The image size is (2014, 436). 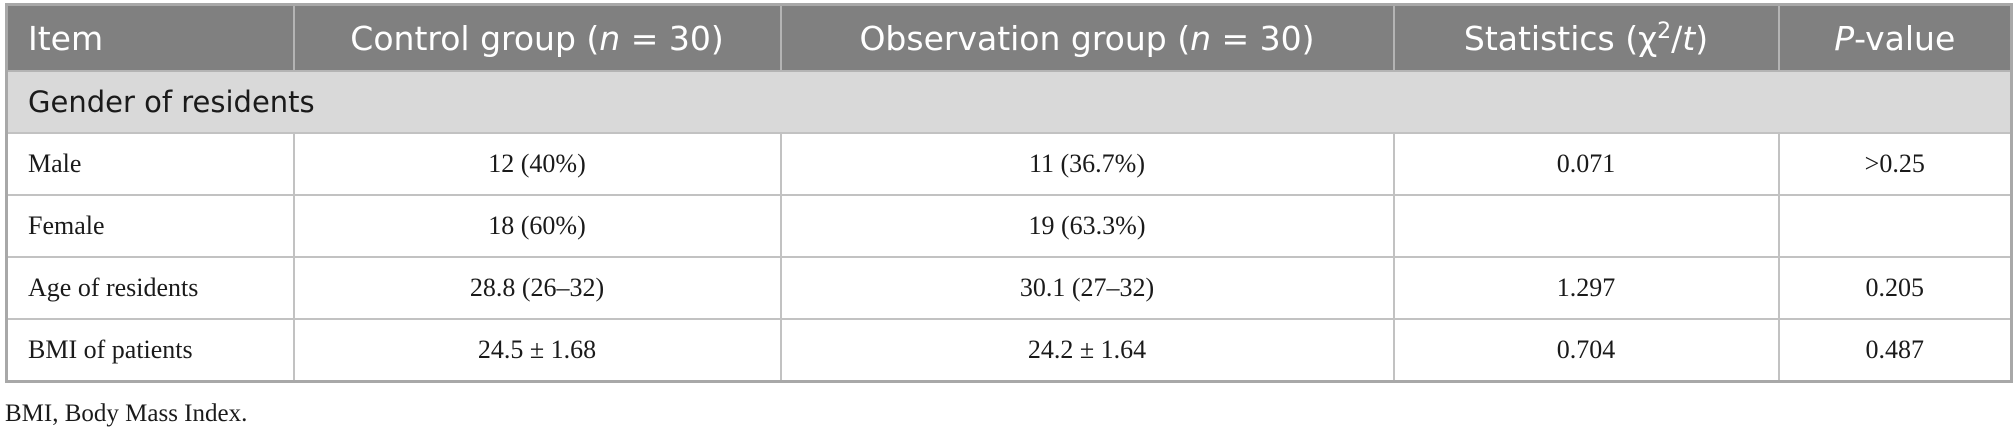 I want to click on p-value: 0.487, so click(x=1895, y=350).